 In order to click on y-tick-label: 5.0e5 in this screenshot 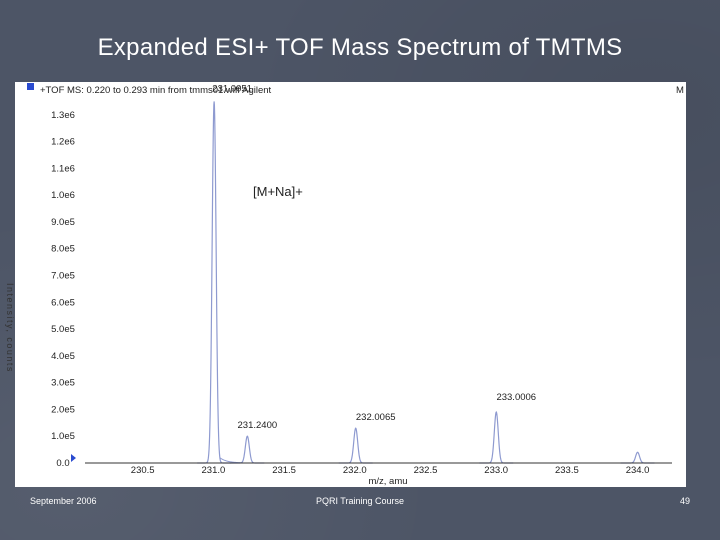, I will do `click(63, 329)`.